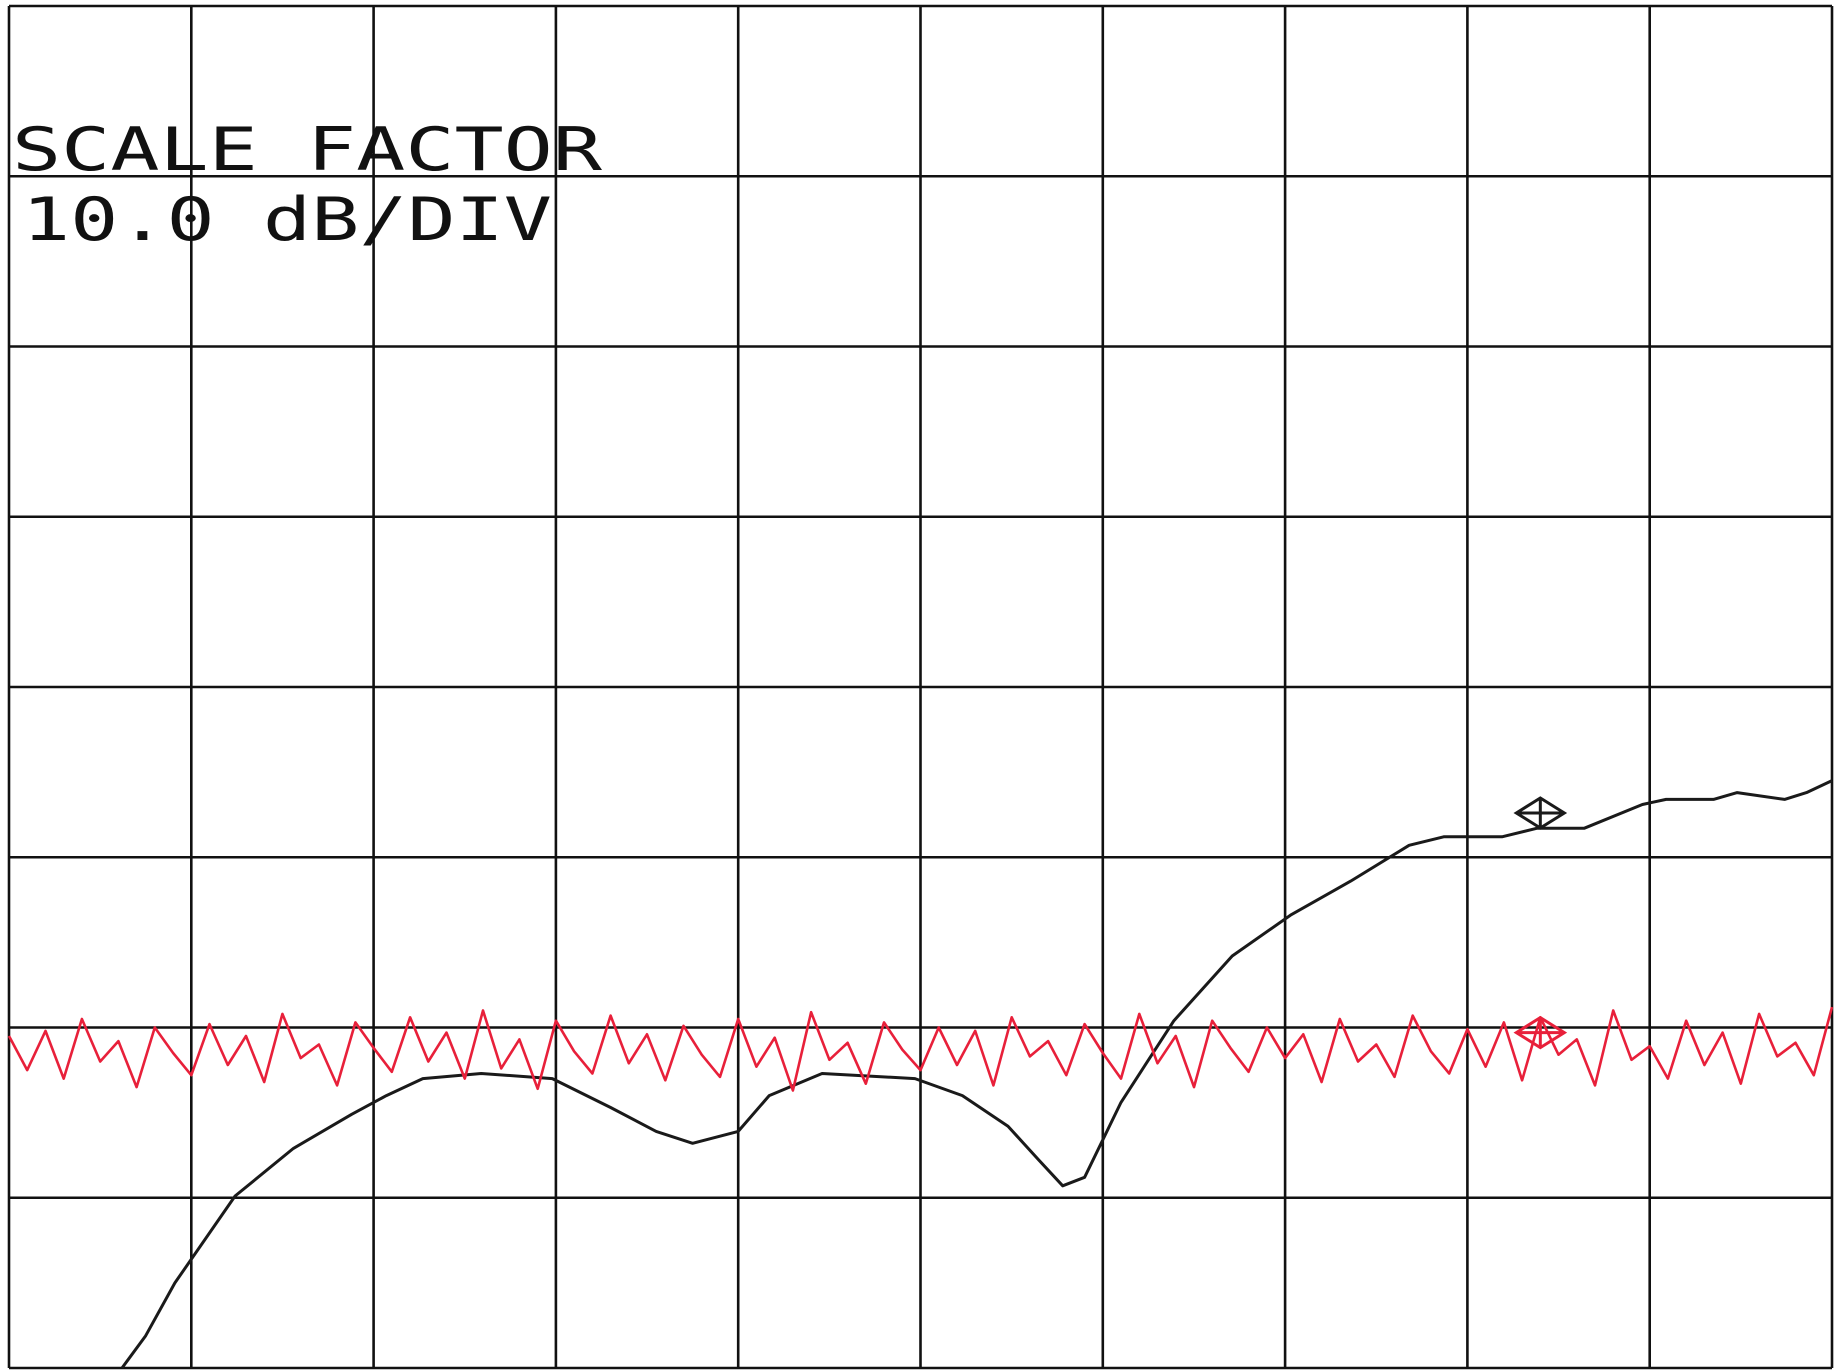  What do you see at coordinates (920, 1049) in the screenshot?
I see `trace` at bounding box center [920, 1049].